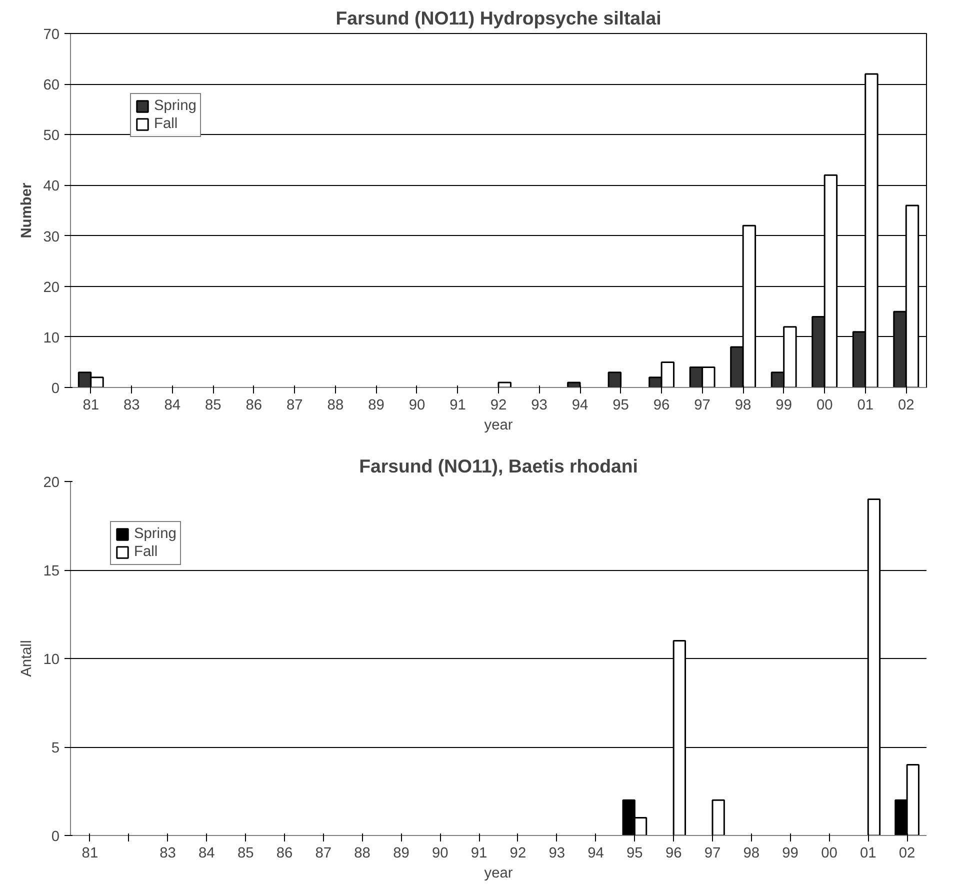  Describe the element at coordinates (55, 748) in the screenshot. I see `y-tick-label: 5` at that location.